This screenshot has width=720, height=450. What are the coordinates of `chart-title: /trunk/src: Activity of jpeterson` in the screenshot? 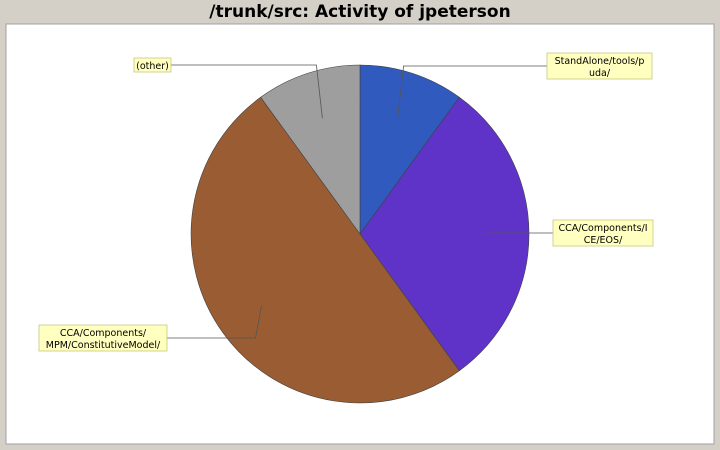 It's located at (360, 12).